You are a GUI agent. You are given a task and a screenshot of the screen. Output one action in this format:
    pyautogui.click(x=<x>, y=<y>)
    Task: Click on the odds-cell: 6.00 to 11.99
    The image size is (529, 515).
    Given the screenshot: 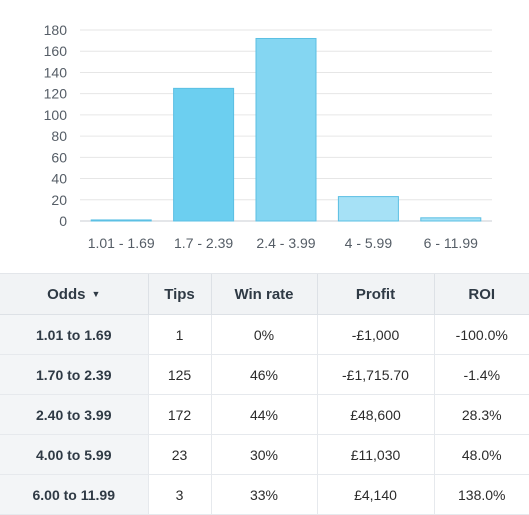 What is the action you would take?
    pyautogui.click(x=74, y=494)
    